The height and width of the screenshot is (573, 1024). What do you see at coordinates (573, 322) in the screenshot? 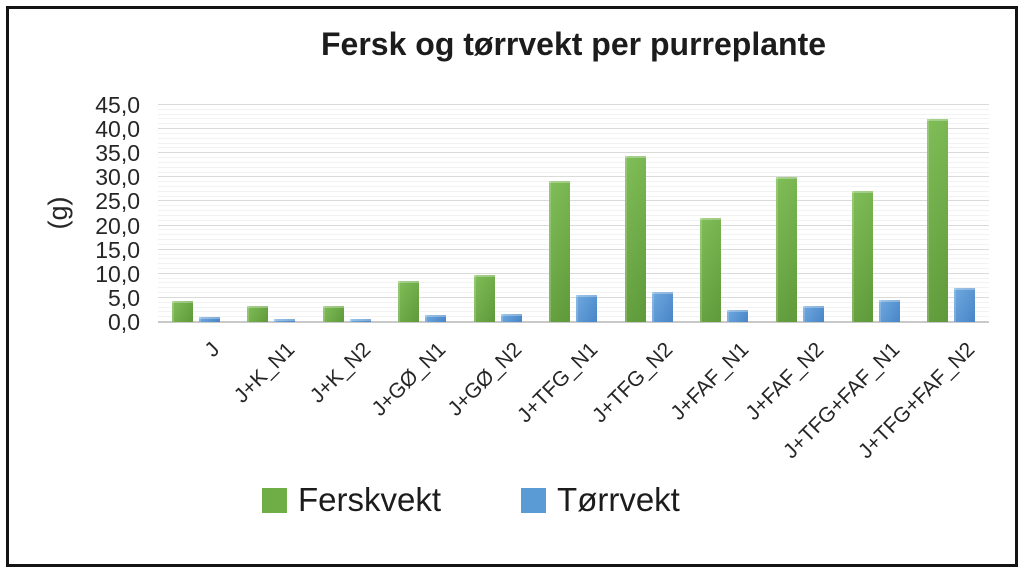
I see `x-axis-line` at bounding box center [573, 322].